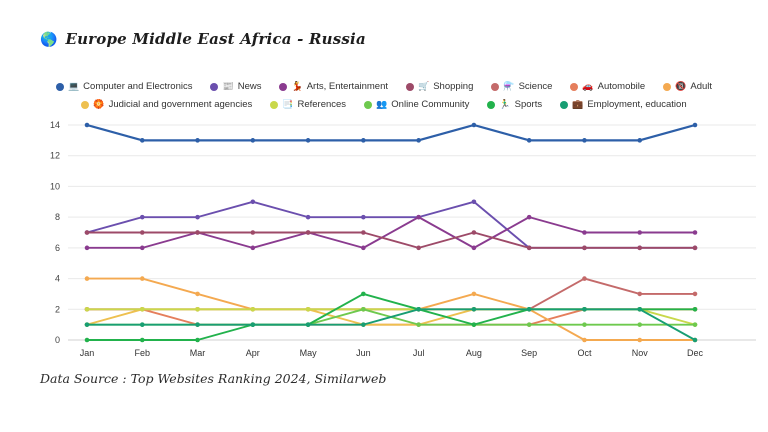 This screenshot has height=432, width=768. What do you see at coordinates (87, 324) in the screenshot?
I see `data-point-employment-education-jan` at bounding box center [87, 324].